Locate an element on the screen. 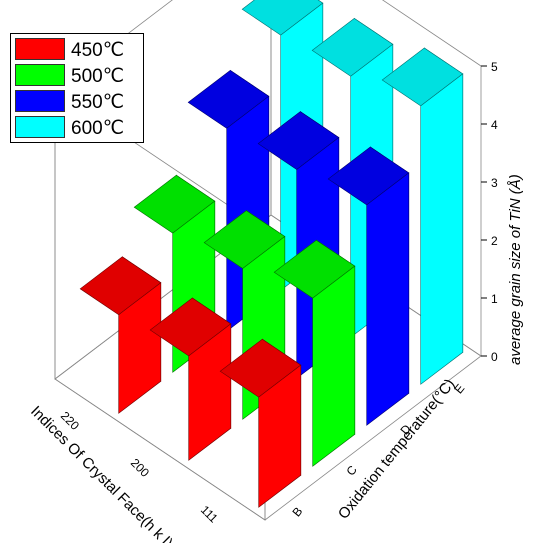 The width and height of the screenshot is (550, 543). bar-550℃-111 is located at coordinates (368, 286).